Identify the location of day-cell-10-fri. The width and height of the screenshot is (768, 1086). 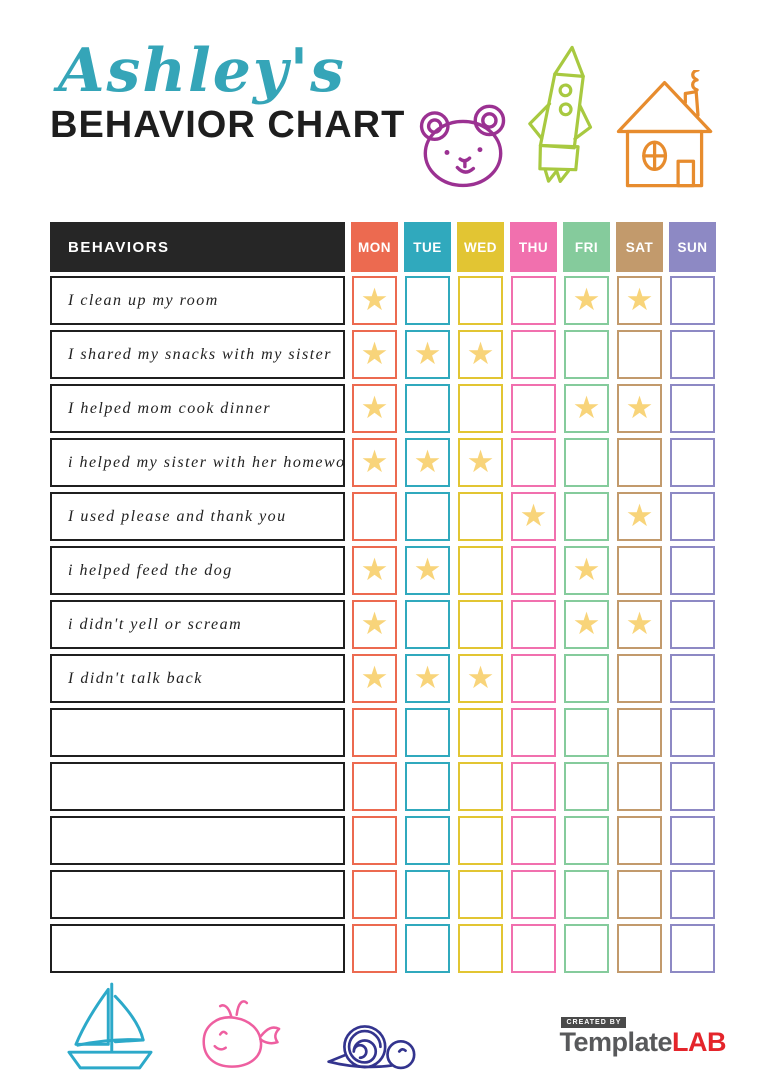
(586, 786).